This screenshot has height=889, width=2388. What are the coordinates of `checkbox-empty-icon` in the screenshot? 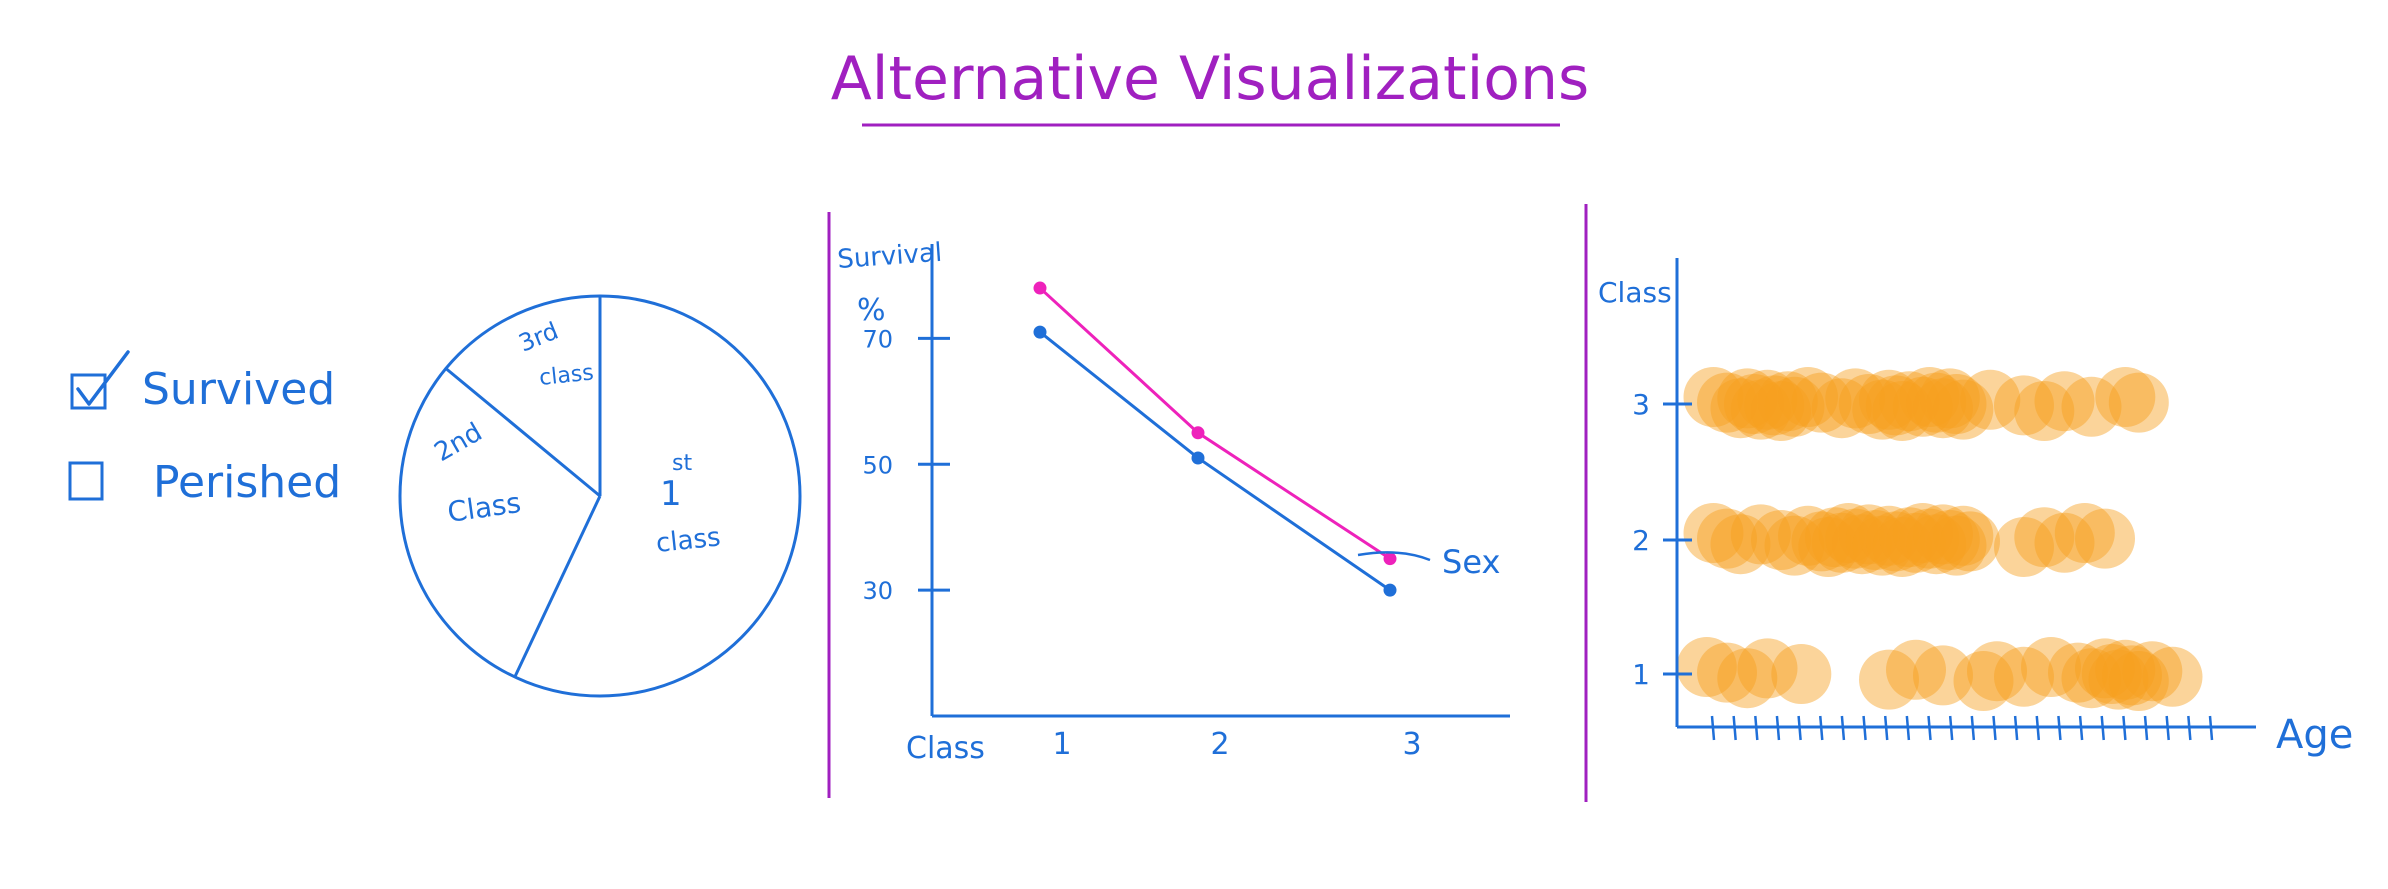 It's located at (86, 481).